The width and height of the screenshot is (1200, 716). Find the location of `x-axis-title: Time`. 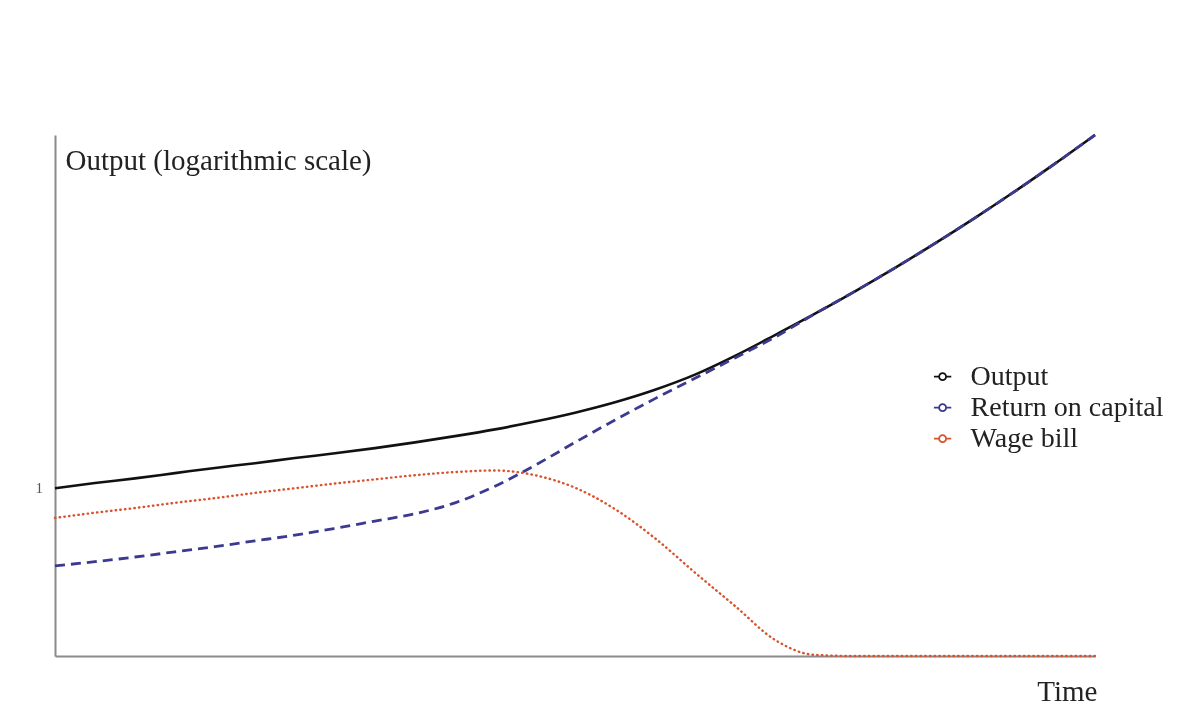

x-axis-title: Time is located at coordinates (1067, 690).